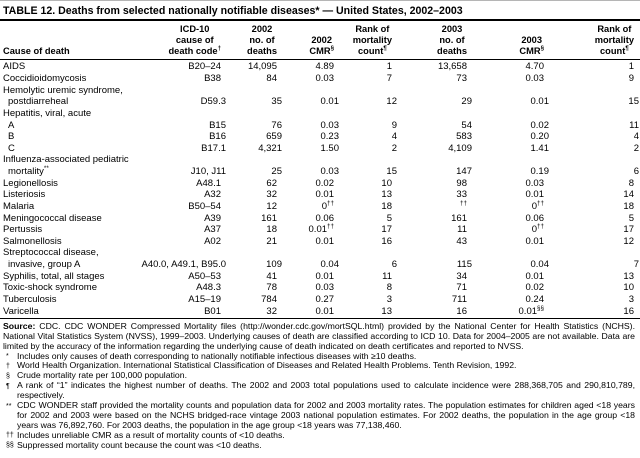 The height and width of the screenshot is (458, 640). Describe the element at coordinates (535, 67) in the screenshot. I see `cmr-2003: 4.70` at that location.